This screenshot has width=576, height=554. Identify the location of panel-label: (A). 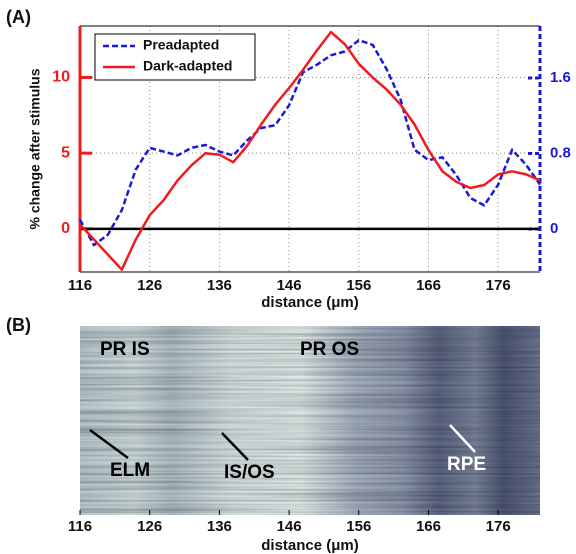
(18, 17).